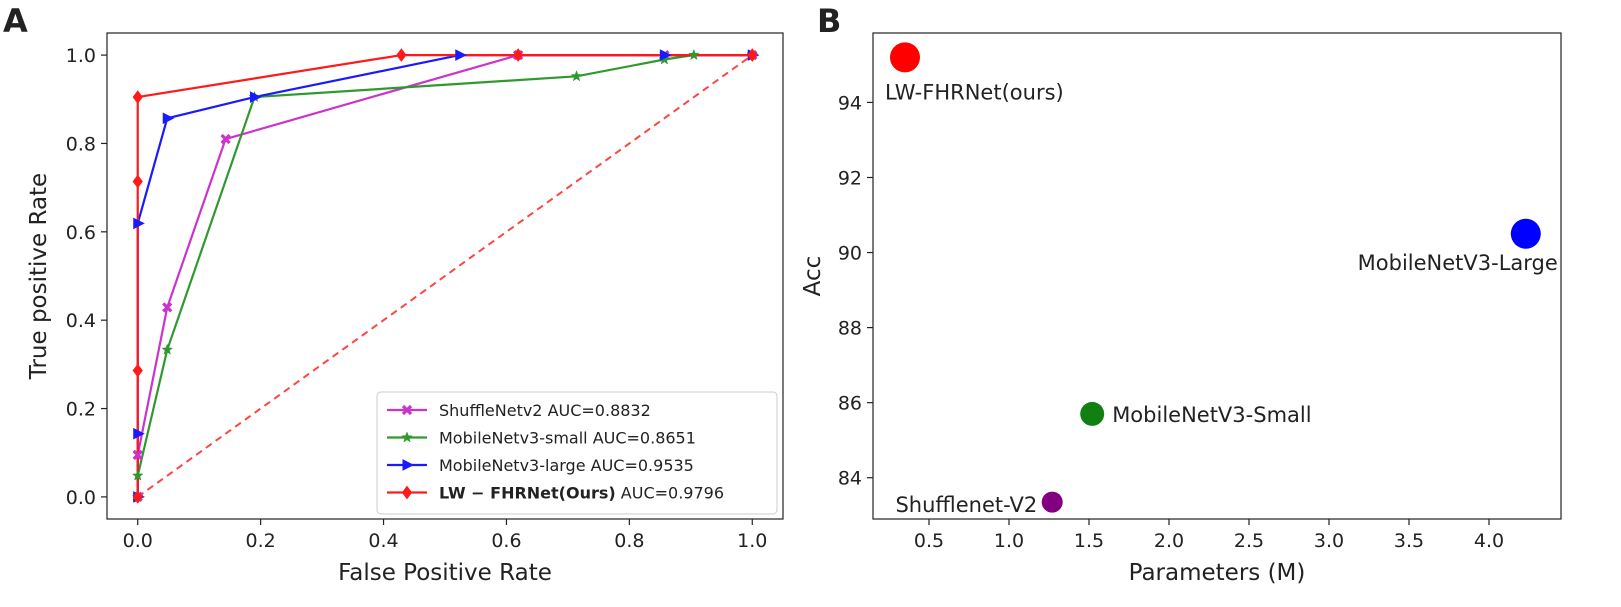 The height and width of the screenshot is (607, 1621). I want to click on scatter-x-tick-label: 0.5, so click(929, 541).